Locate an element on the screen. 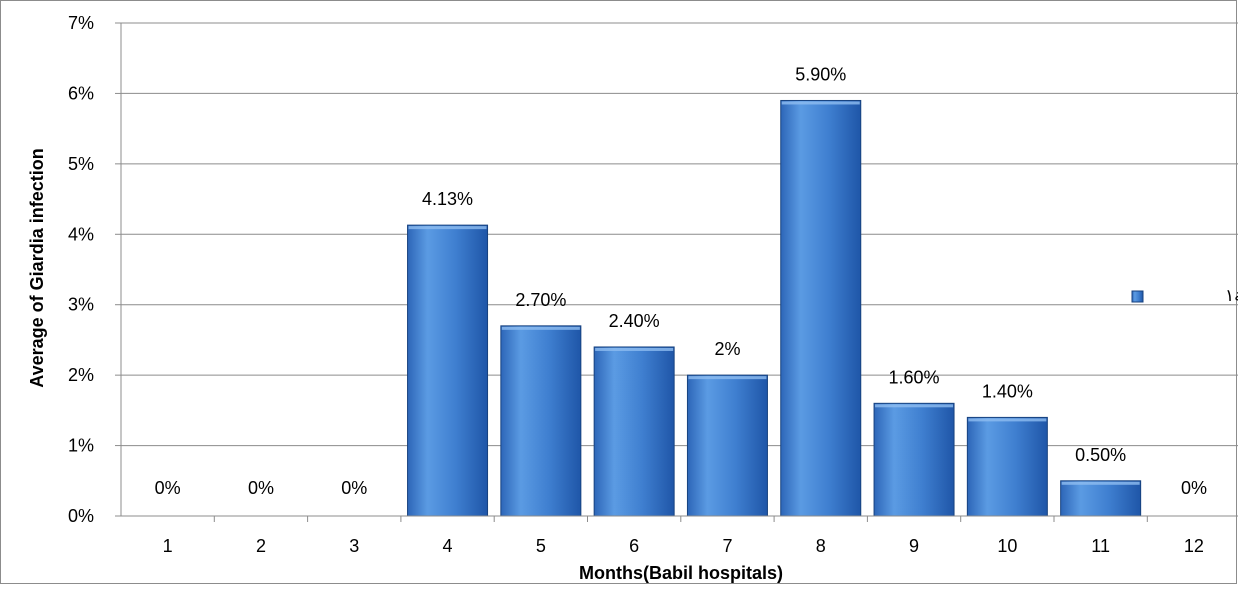 The image size is (1239, 590). x-tick-label: 10 is located at coordinates (1007, 546).